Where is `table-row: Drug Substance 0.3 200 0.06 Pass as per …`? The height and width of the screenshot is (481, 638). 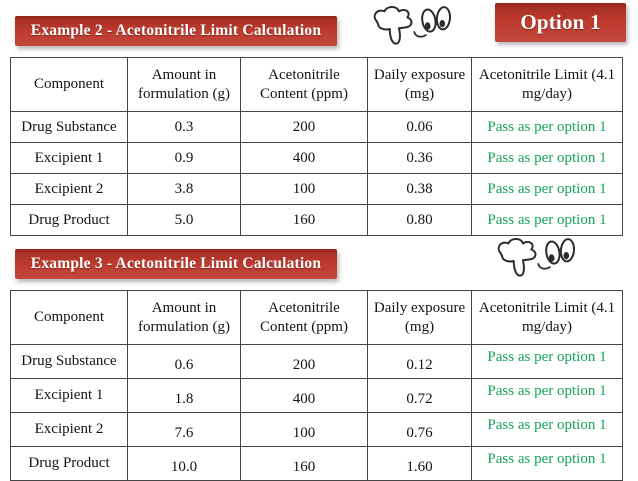 table-row: Drug Substance 0.3 200 0.06 Pass as per … is located at coordinates (316, 127).